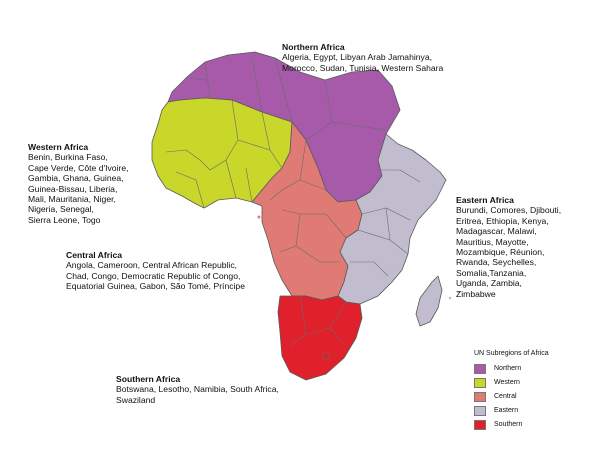 The height and width of the screenshot is (450, 600). Describe the element at coordinates (505, 396) in the screenshot. I see `legend-label-central: Central` at that location.